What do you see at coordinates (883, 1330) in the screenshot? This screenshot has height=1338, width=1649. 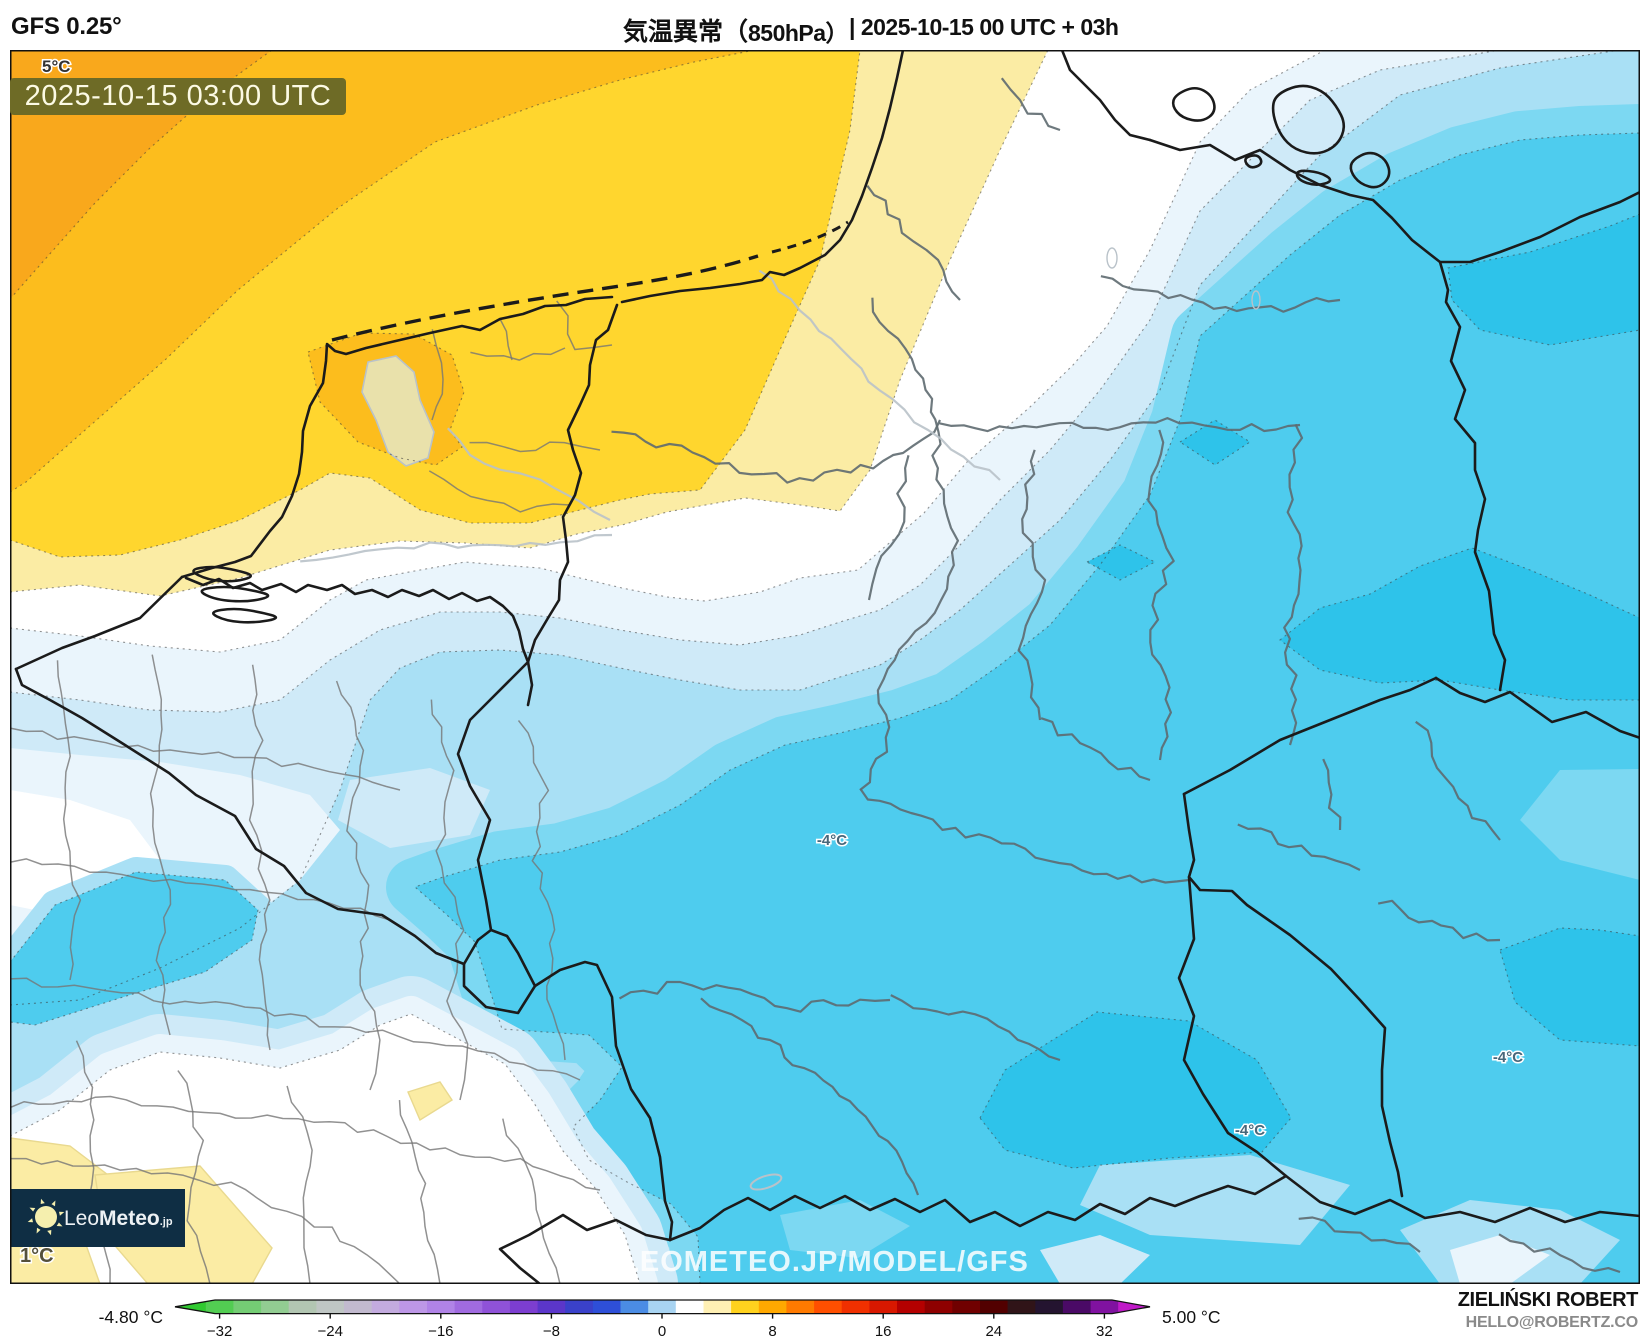 I see `svg-text: 16` at bounding box center [883, 1330].